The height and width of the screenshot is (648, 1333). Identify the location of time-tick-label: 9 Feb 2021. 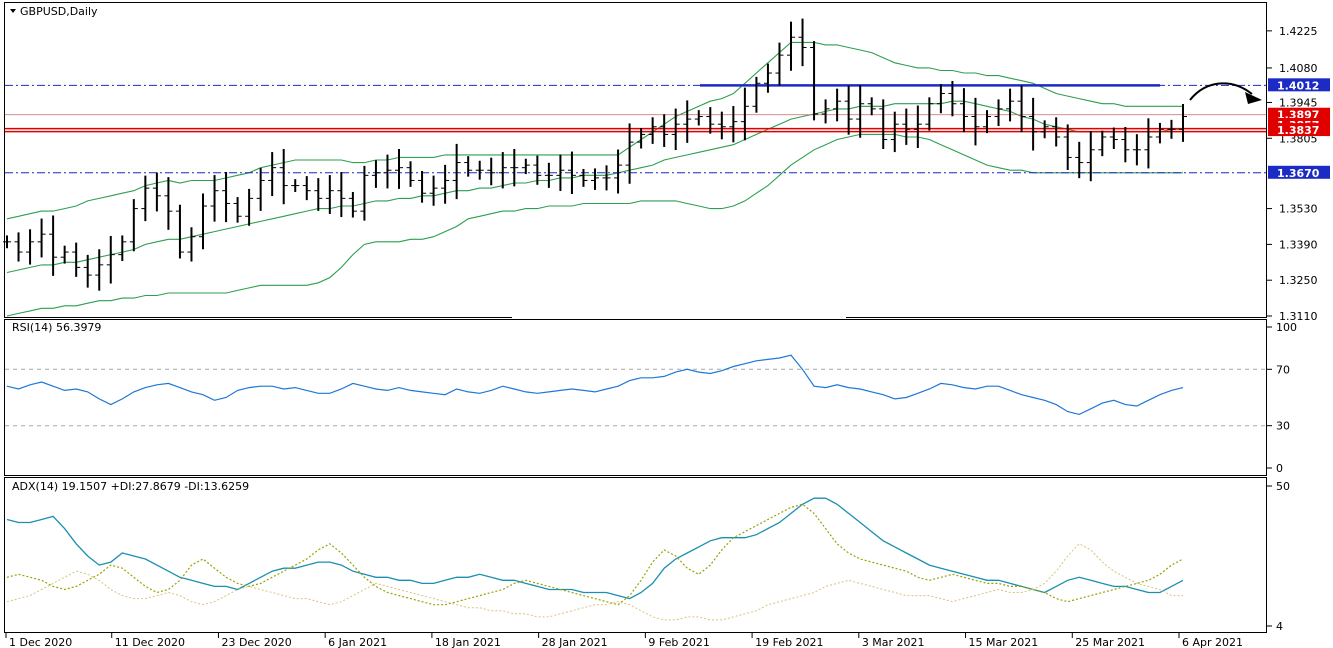
(678, 642).